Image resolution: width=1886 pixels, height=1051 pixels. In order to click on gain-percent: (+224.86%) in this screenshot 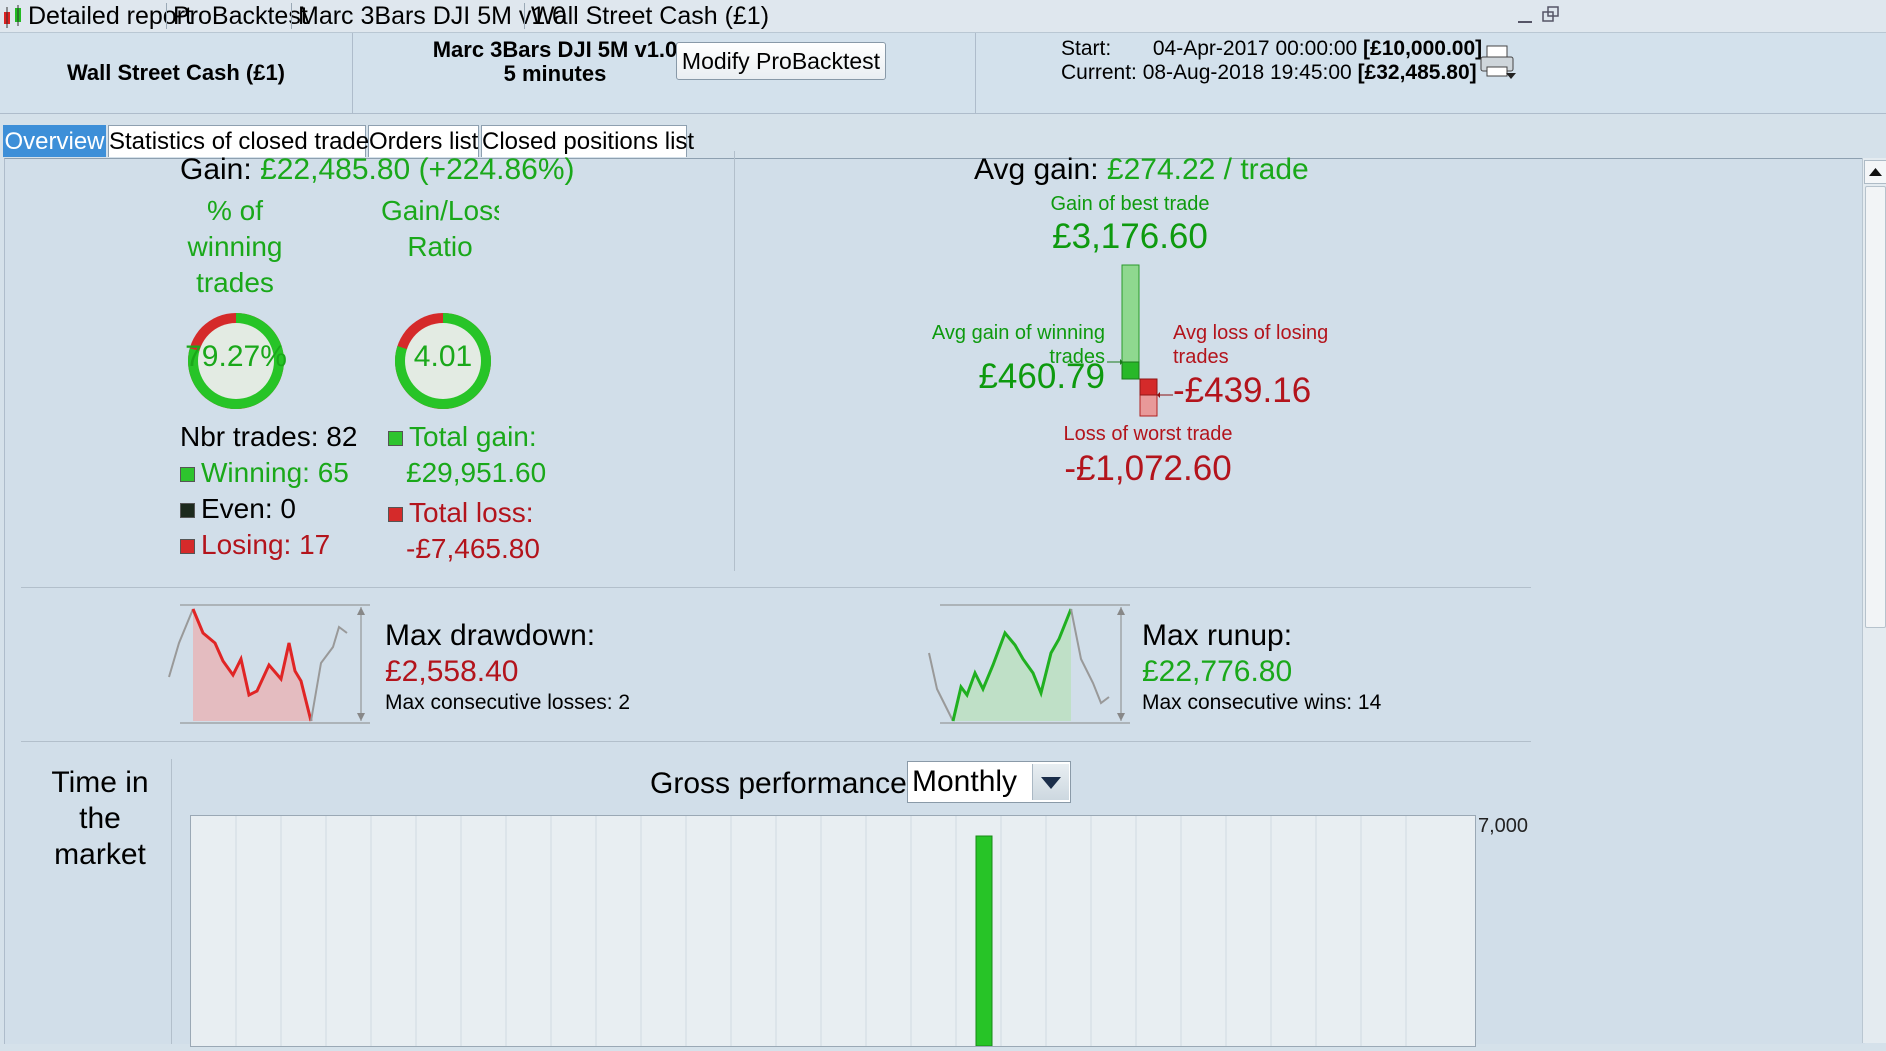, I will do `click(496, 169)`.